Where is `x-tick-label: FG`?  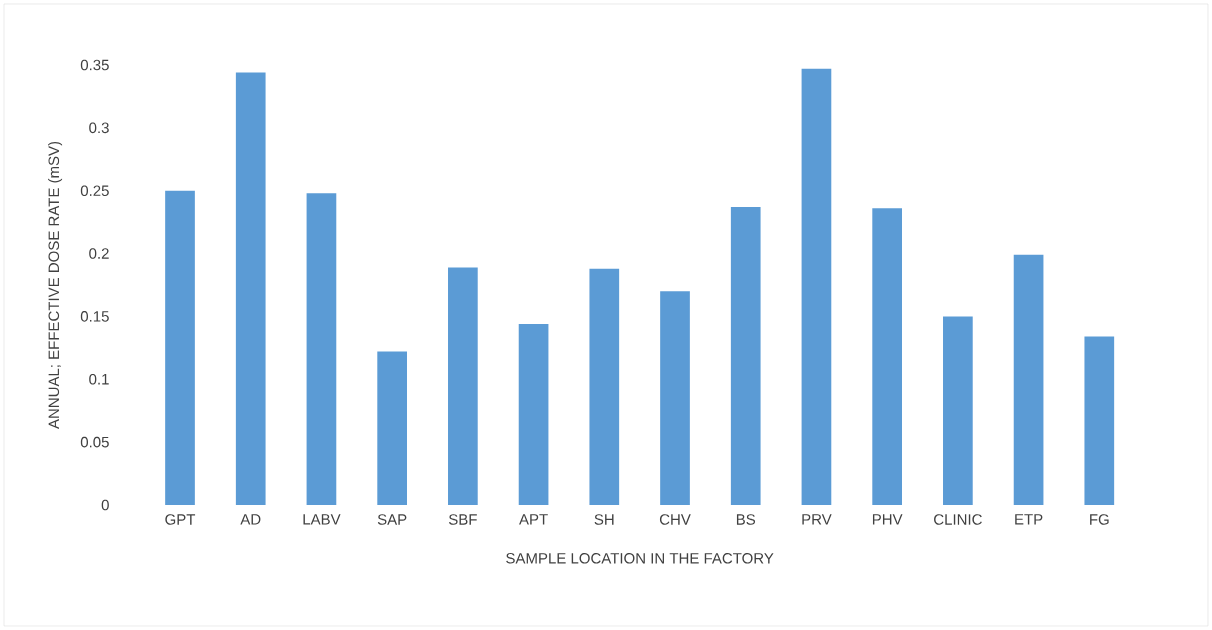 x-tick-label: FG is located at coordinates (1099, 519).